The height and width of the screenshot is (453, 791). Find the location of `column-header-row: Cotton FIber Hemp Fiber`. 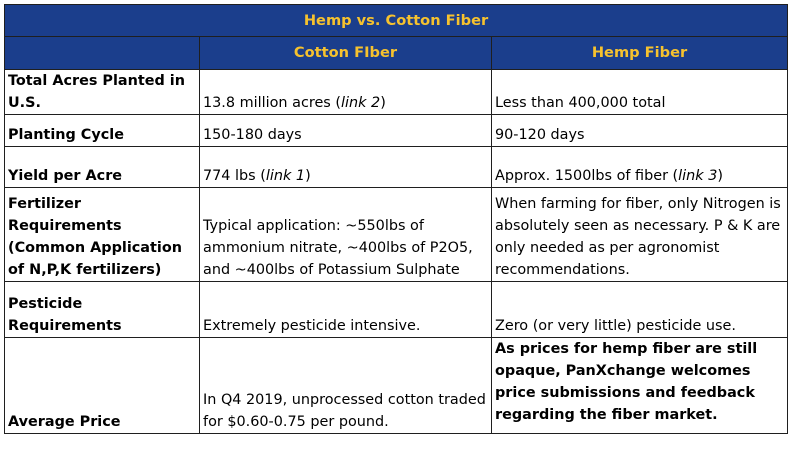

column-header-row: Cotton FIber Hemp Fiber is located at coordinates (396, 53).